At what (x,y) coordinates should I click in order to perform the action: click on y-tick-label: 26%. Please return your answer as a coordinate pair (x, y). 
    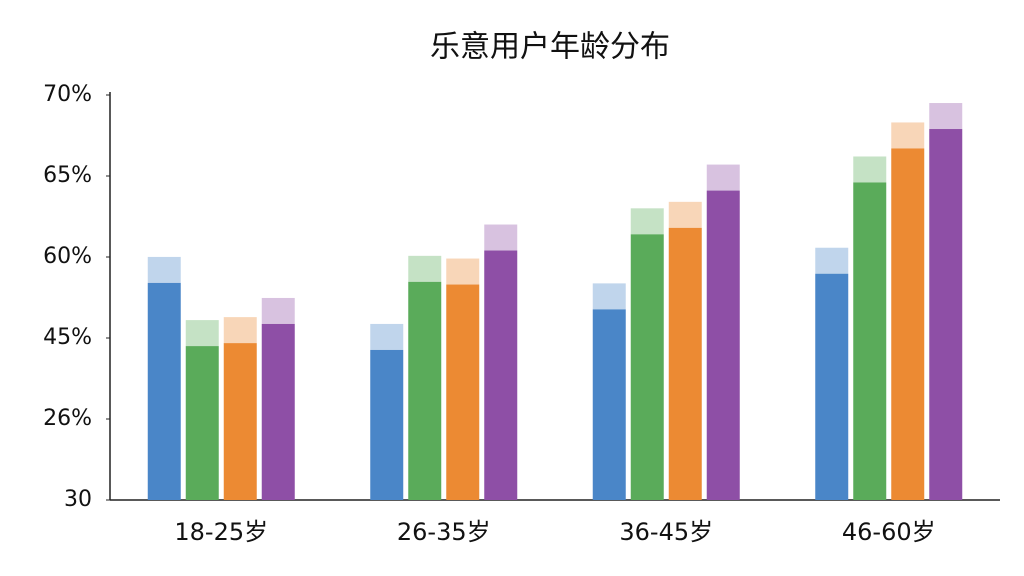
    Looking at the image, I should click on (67, 418).